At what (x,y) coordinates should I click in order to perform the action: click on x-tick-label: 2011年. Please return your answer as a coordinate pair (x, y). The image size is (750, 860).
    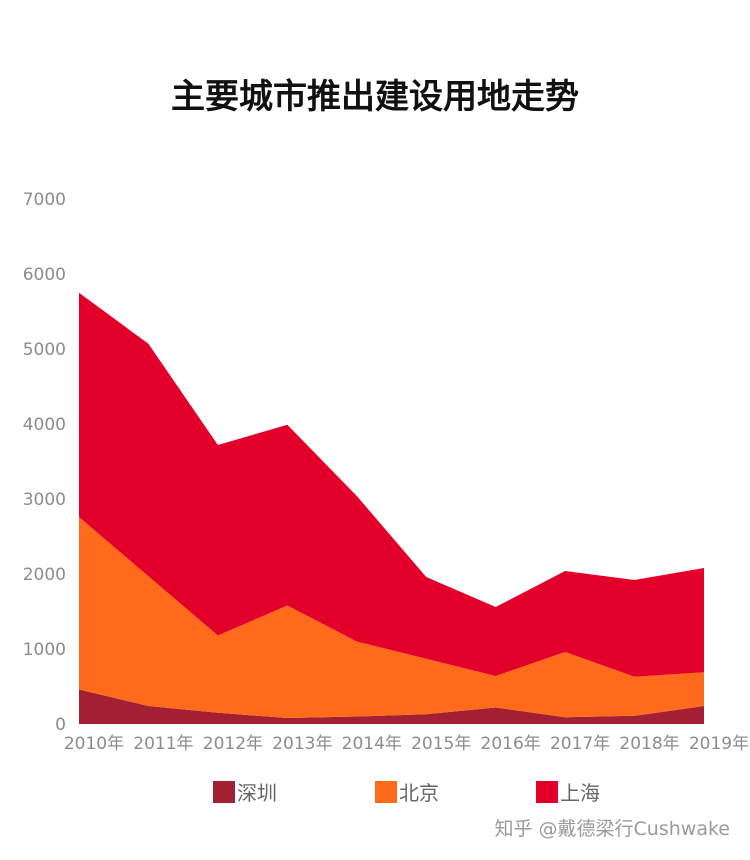
    Looking at the image, I should click on (163, 744).